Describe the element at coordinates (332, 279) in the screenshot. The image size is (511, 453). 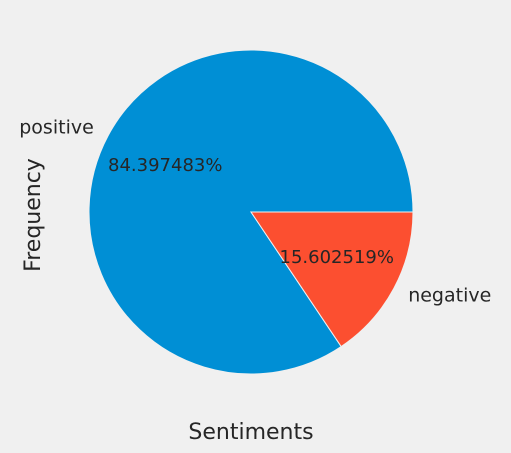
I see `pie-slice-negative` at that location.